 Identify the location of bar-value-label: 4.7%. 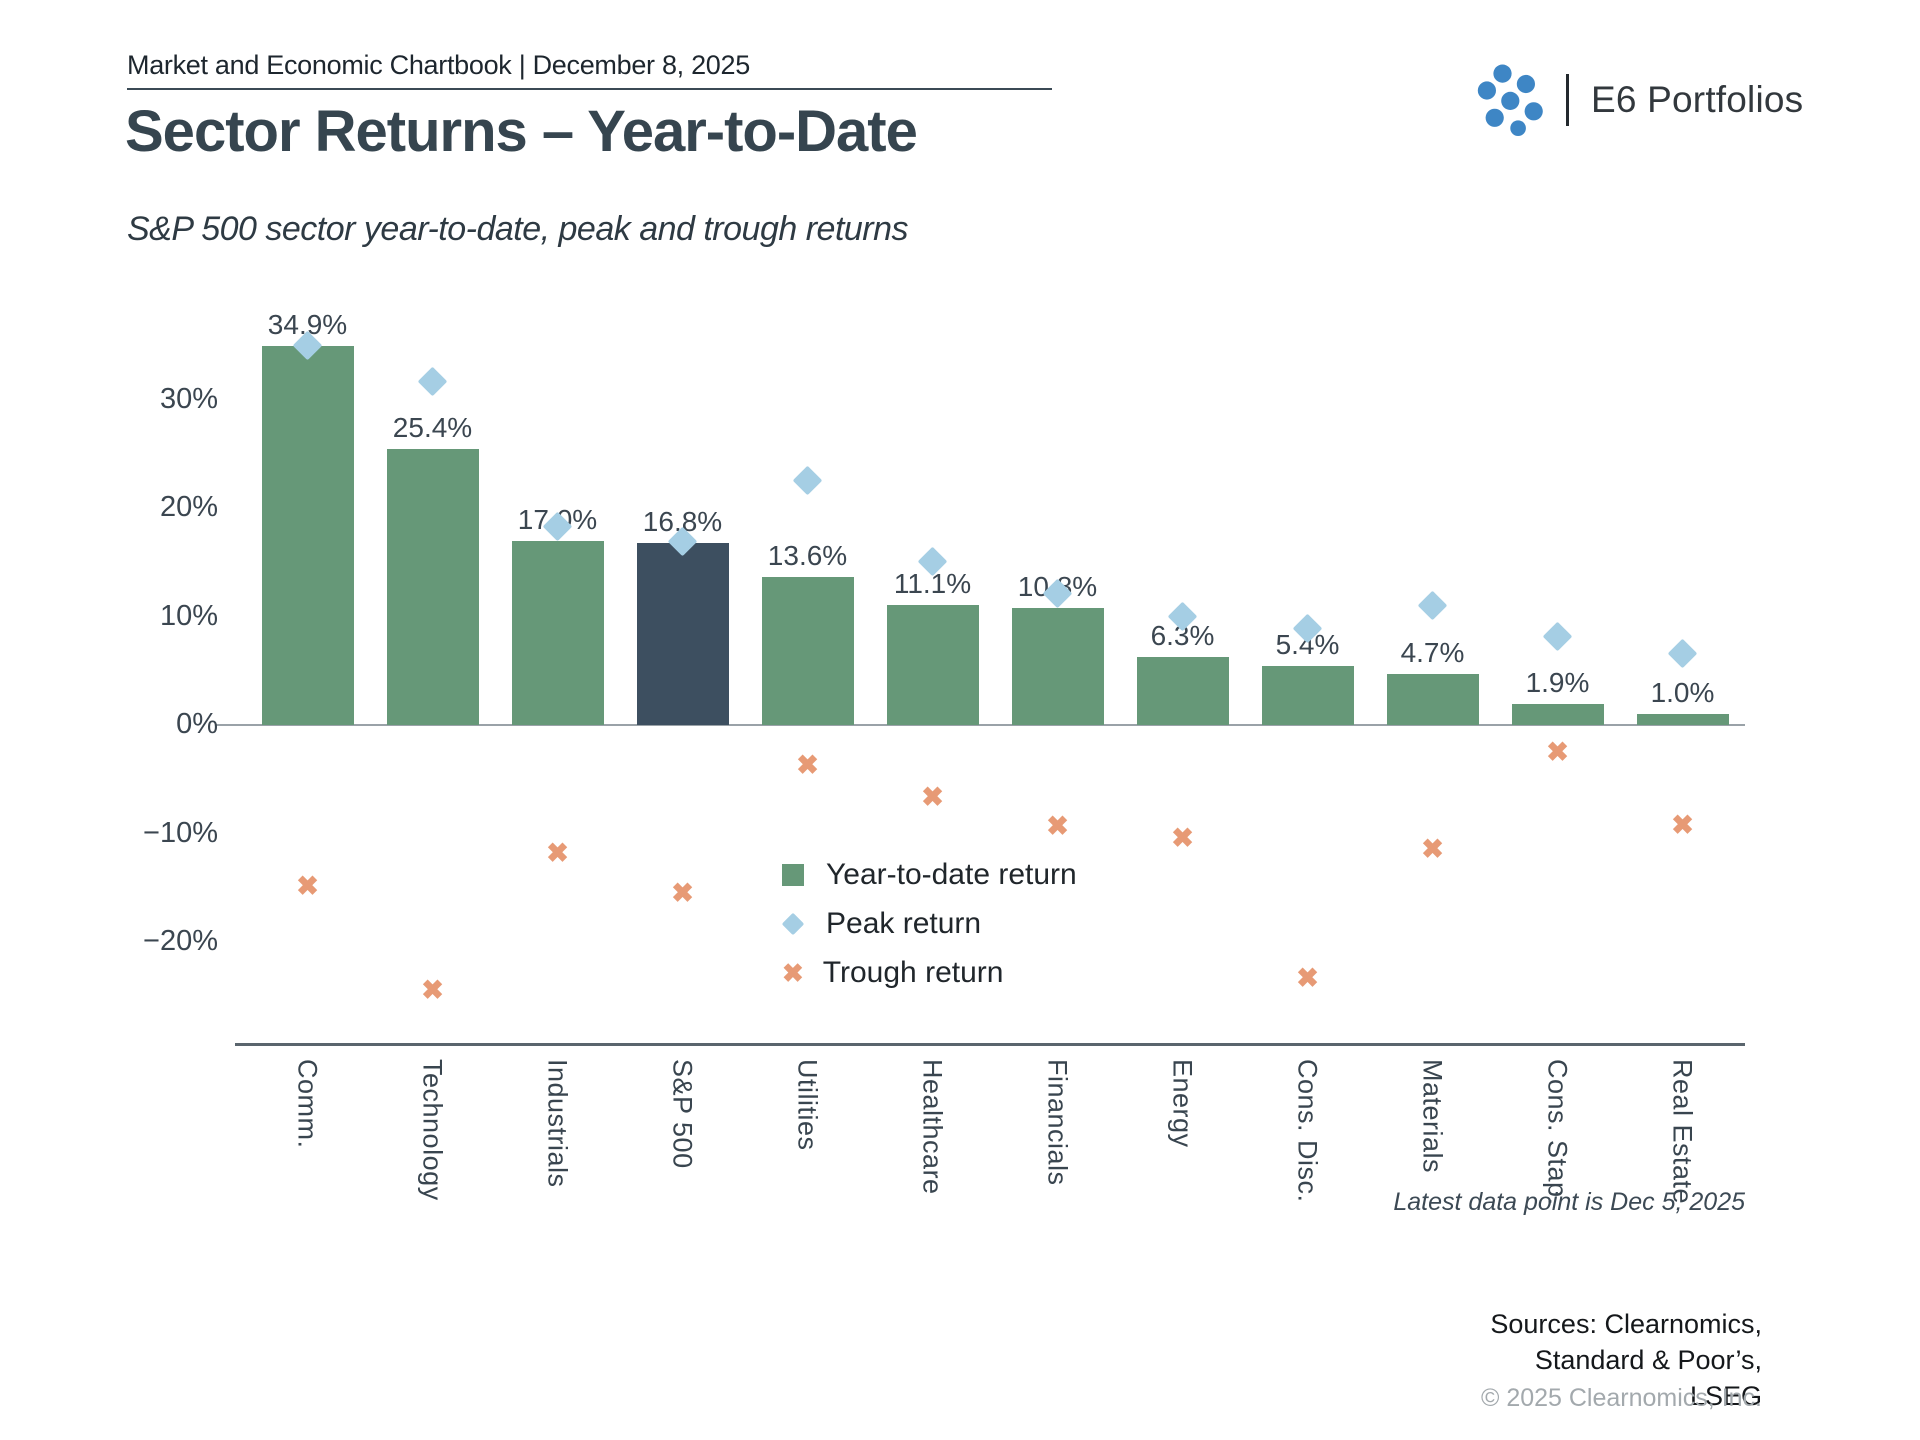
(1432, 652).